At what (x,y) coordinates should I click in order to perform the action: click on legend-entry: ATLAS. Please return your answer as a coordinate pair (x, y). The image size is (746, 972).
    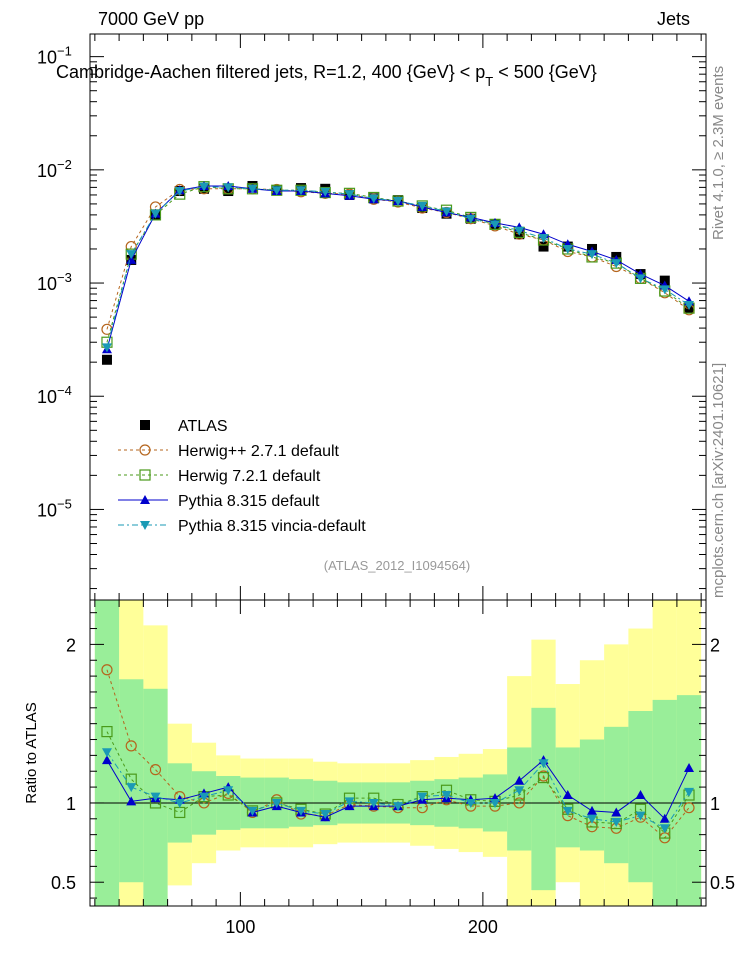
    Looking at the image, I should click on (184, 426).